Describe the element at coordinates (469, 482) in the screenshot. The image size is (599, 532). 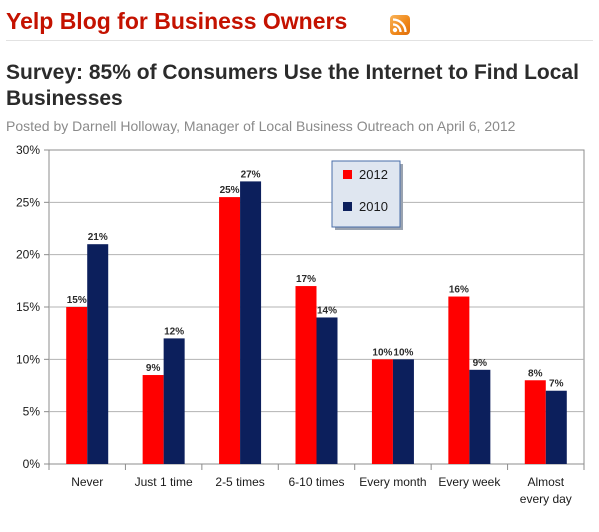
I see `x-tick-label: Every week` at that location.